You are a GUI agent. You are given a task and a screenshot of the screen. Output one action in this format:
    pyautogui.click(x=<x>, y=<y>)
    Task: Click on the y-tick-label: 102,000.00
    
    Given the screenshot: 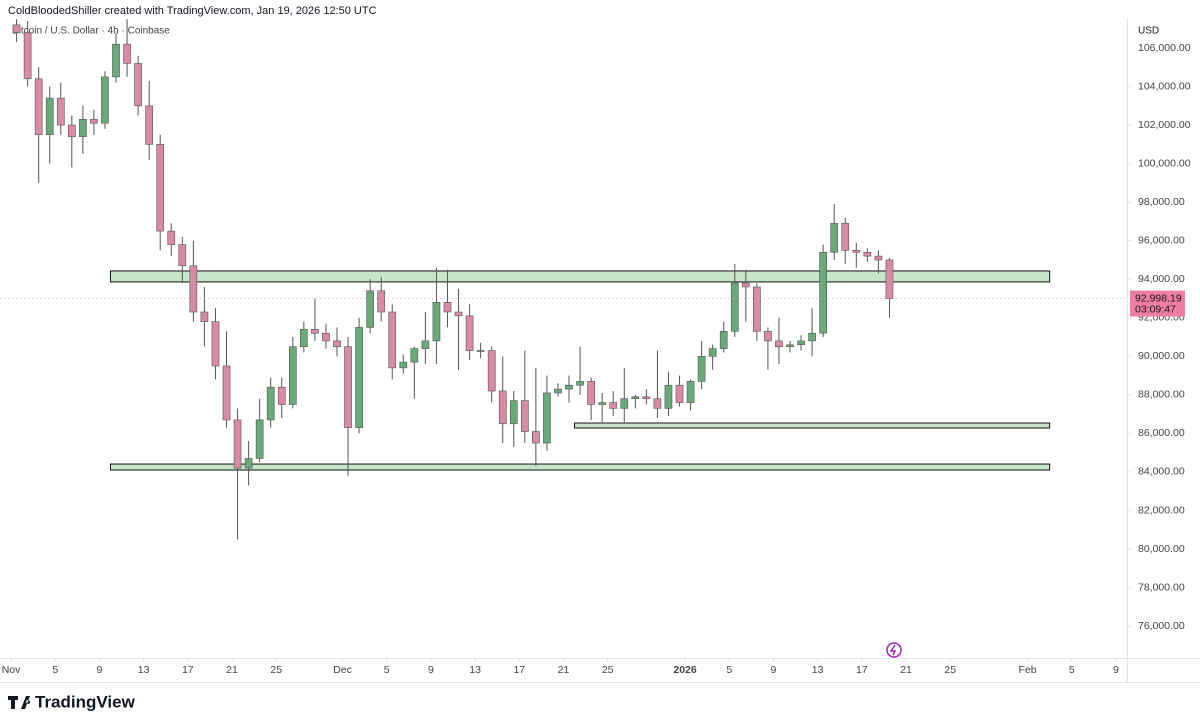 What is the action you would take?
    pyautogui.click(x=1164, y=125)
    